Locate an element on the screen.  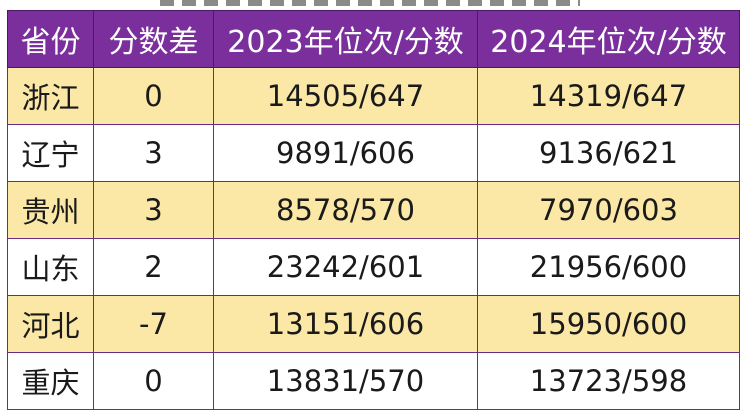
cell-2024: 7970/603 is located at coordinates (608, 210).